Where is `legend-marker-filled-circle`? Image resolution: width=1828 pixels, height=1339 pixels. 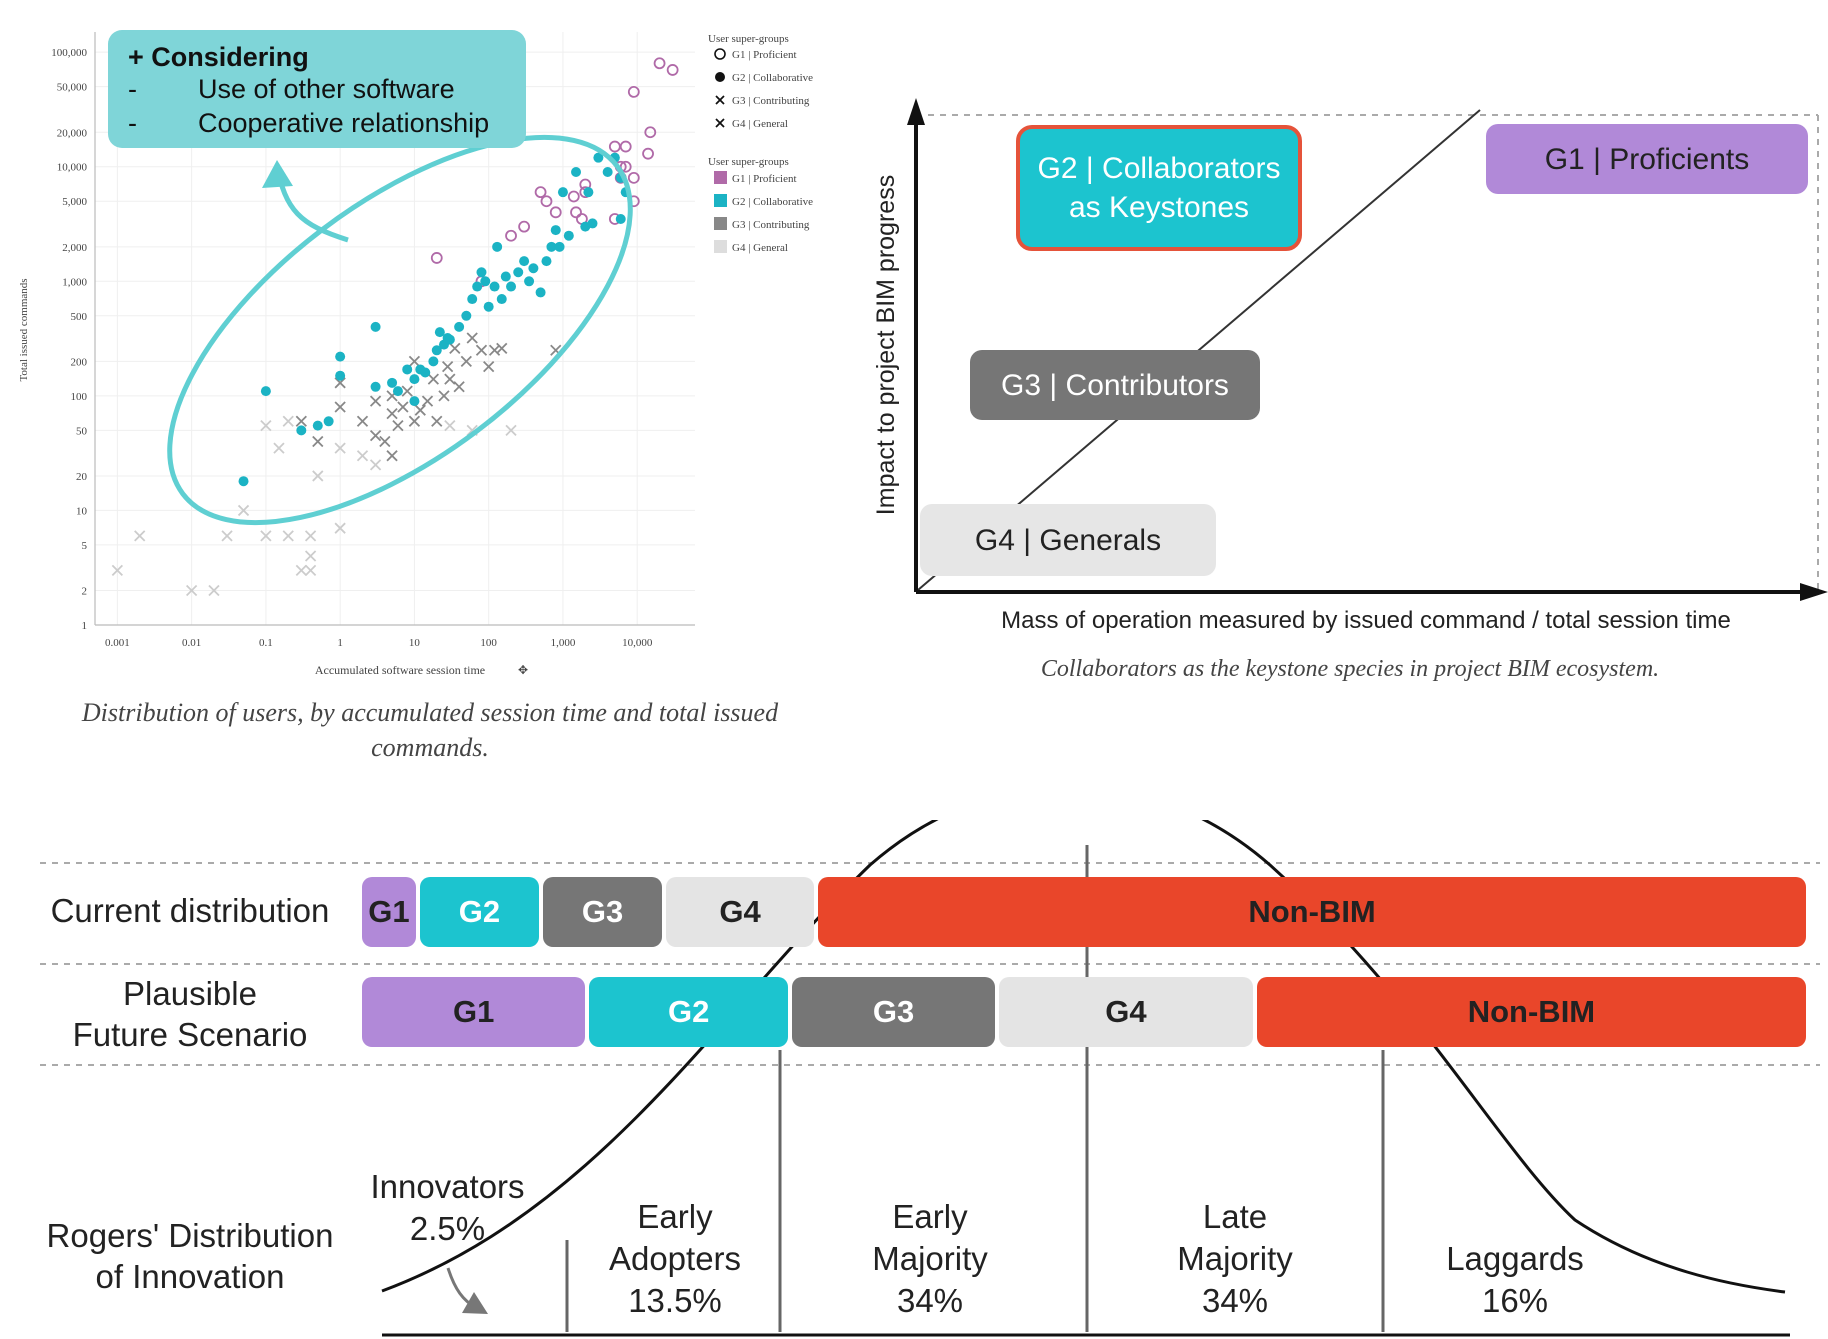 legend-marker-filled-circle is located at coordinates (720, 77).